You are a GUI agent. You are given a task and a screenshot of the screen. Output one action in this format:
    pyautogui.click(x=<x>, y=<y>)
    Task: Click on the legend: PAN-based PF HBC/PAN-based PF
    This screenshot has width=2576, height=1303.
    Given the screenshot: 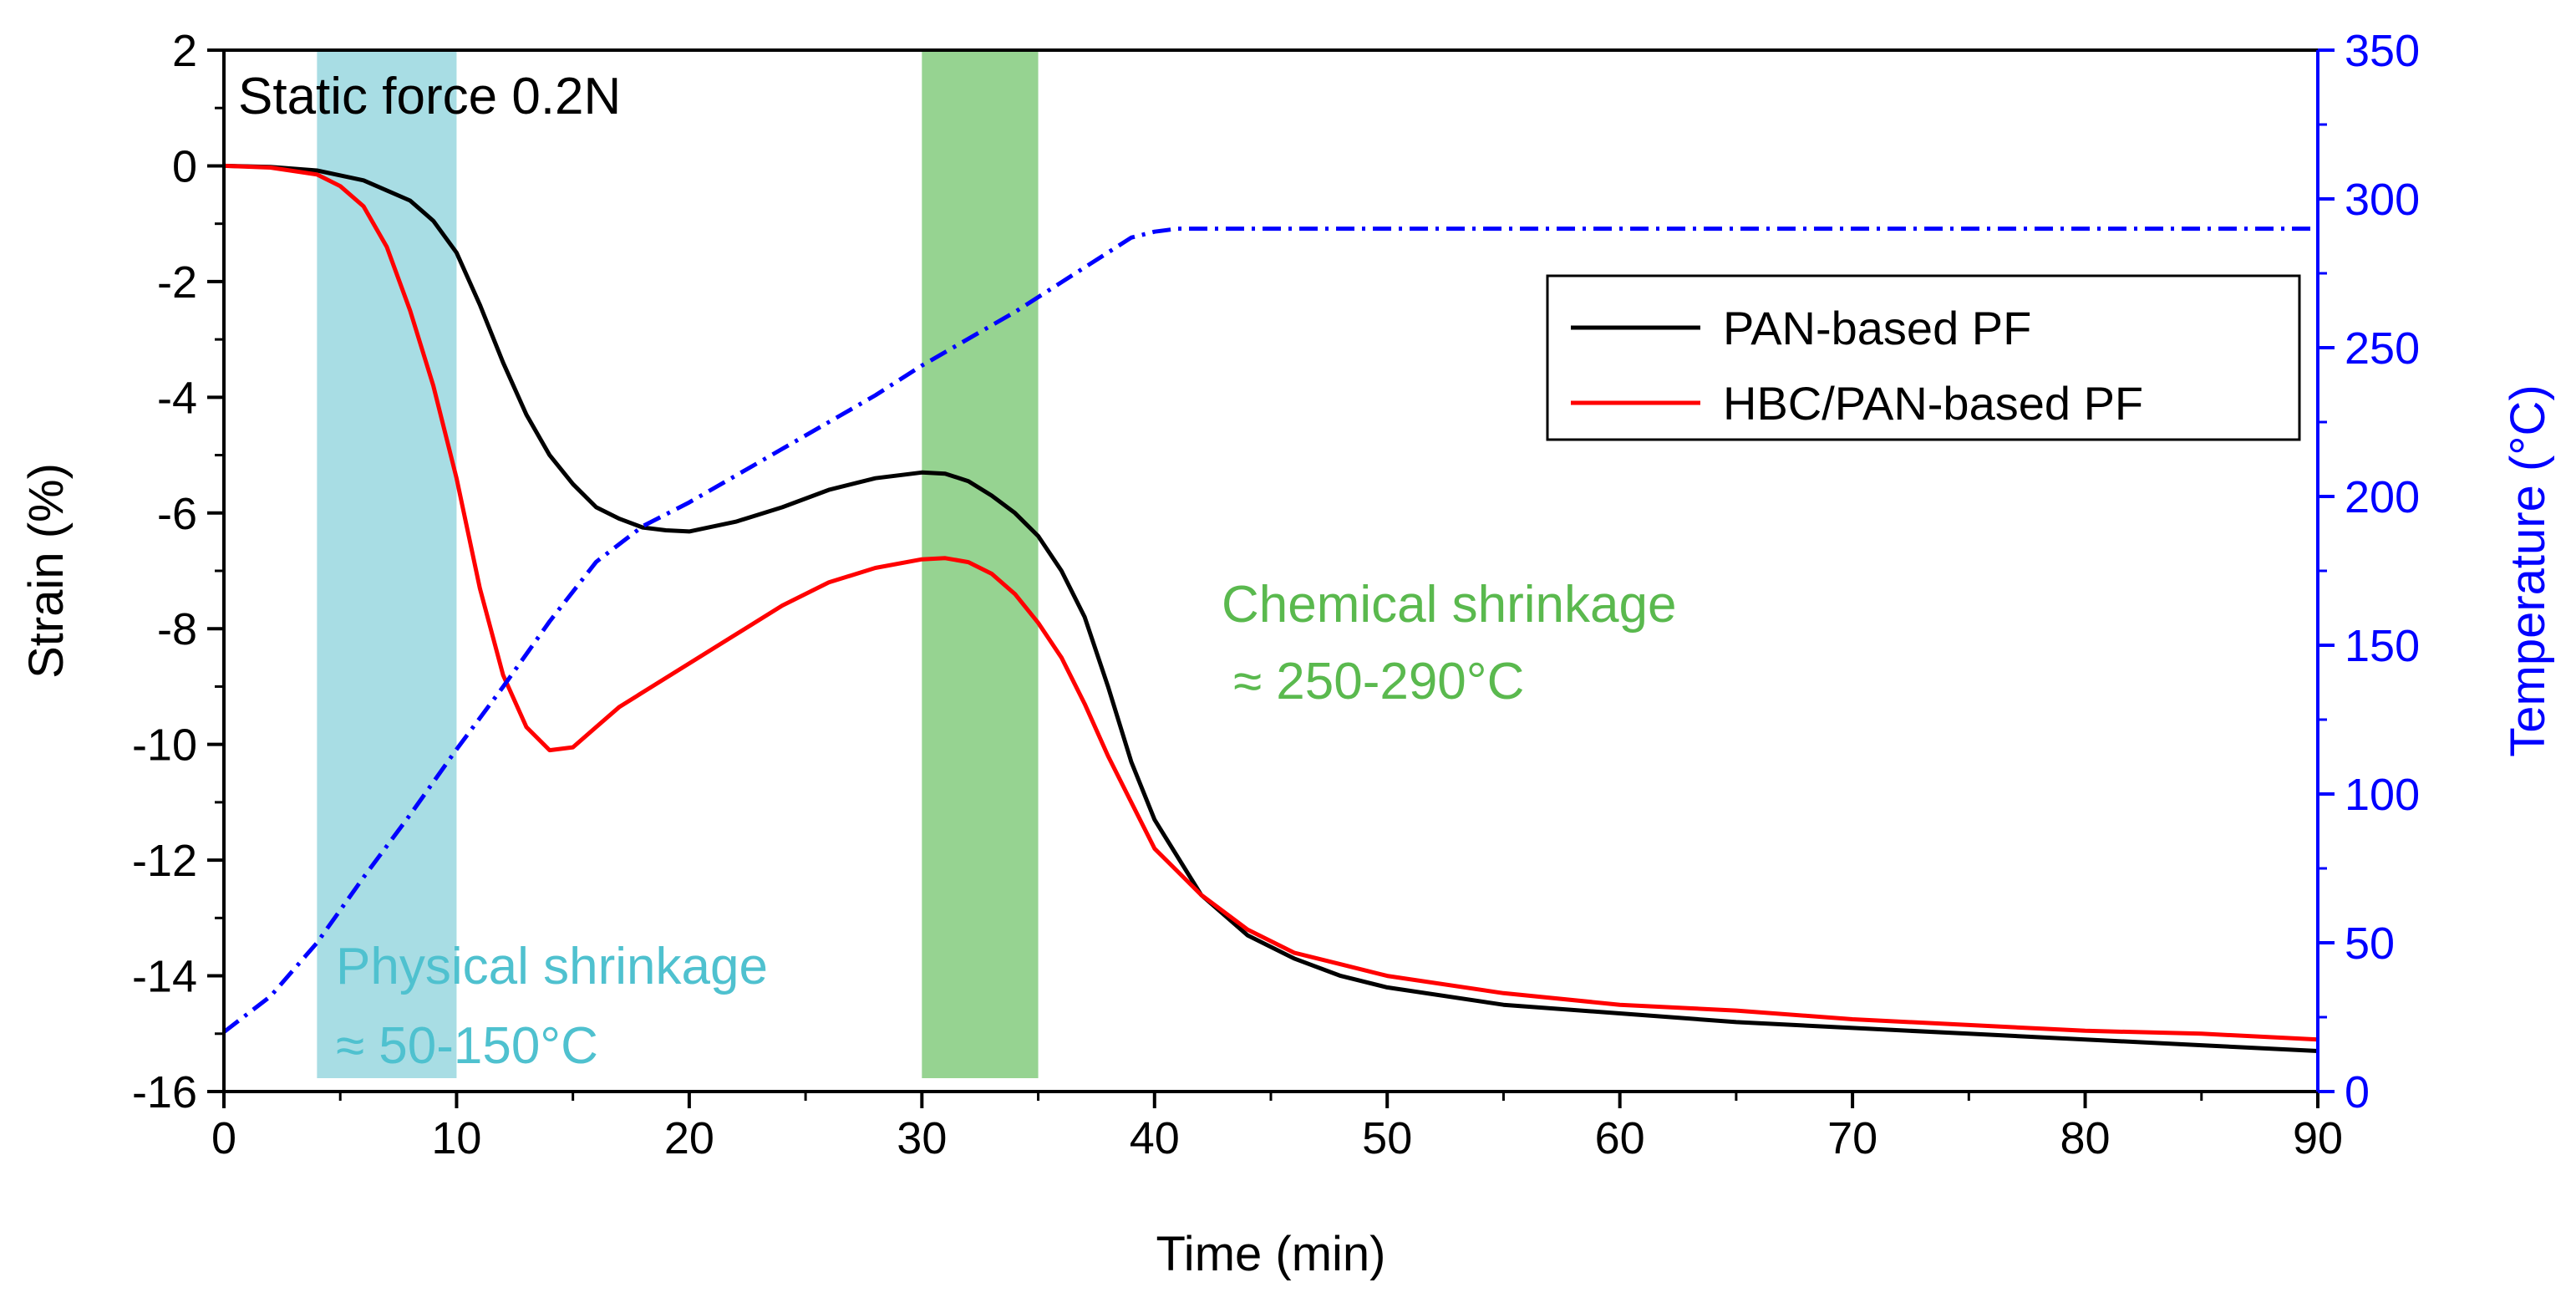 What is the action you would take?
    pyautogui.click(x=1923, y=357)
    